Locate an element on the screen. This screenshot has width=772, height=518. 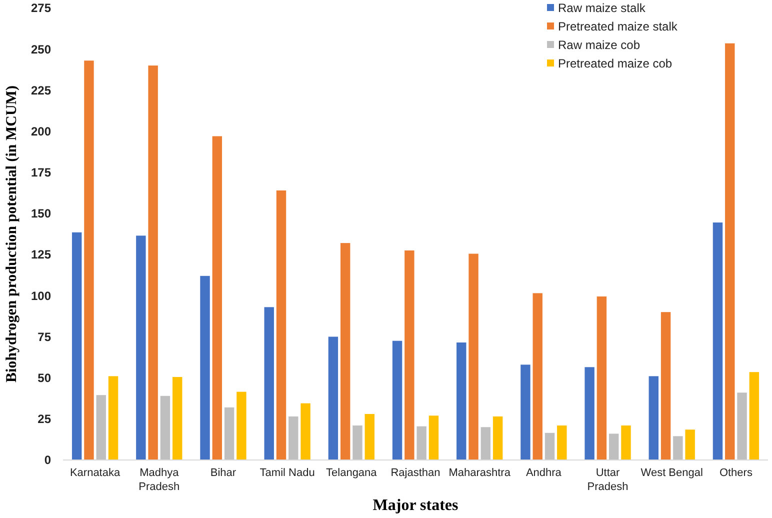
x-tick-label: West Bengal is located at coordinates (671, 473).